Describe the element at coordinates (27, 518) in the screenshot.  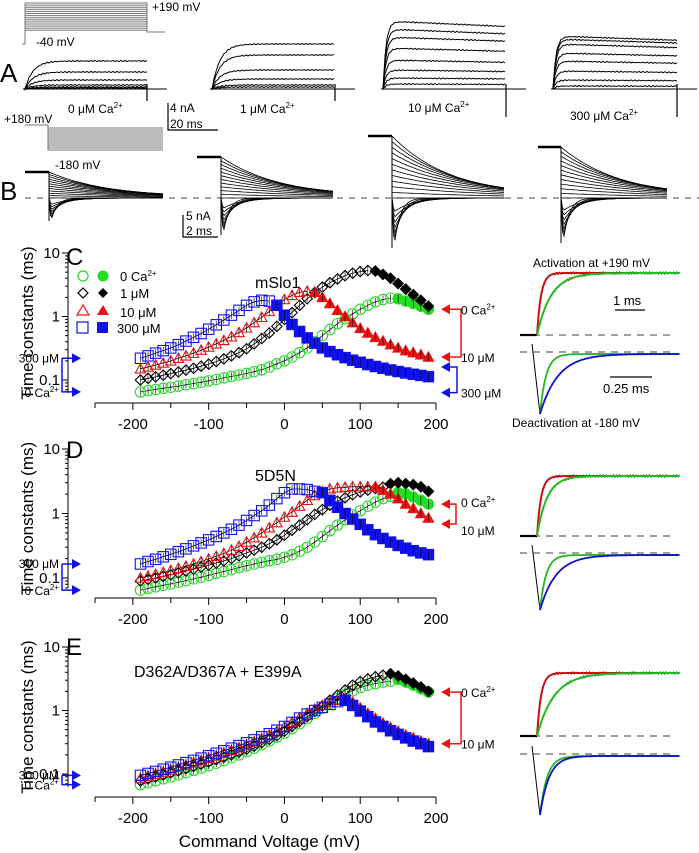
I see `y-axis-label: Time constants (ms)` at that location.